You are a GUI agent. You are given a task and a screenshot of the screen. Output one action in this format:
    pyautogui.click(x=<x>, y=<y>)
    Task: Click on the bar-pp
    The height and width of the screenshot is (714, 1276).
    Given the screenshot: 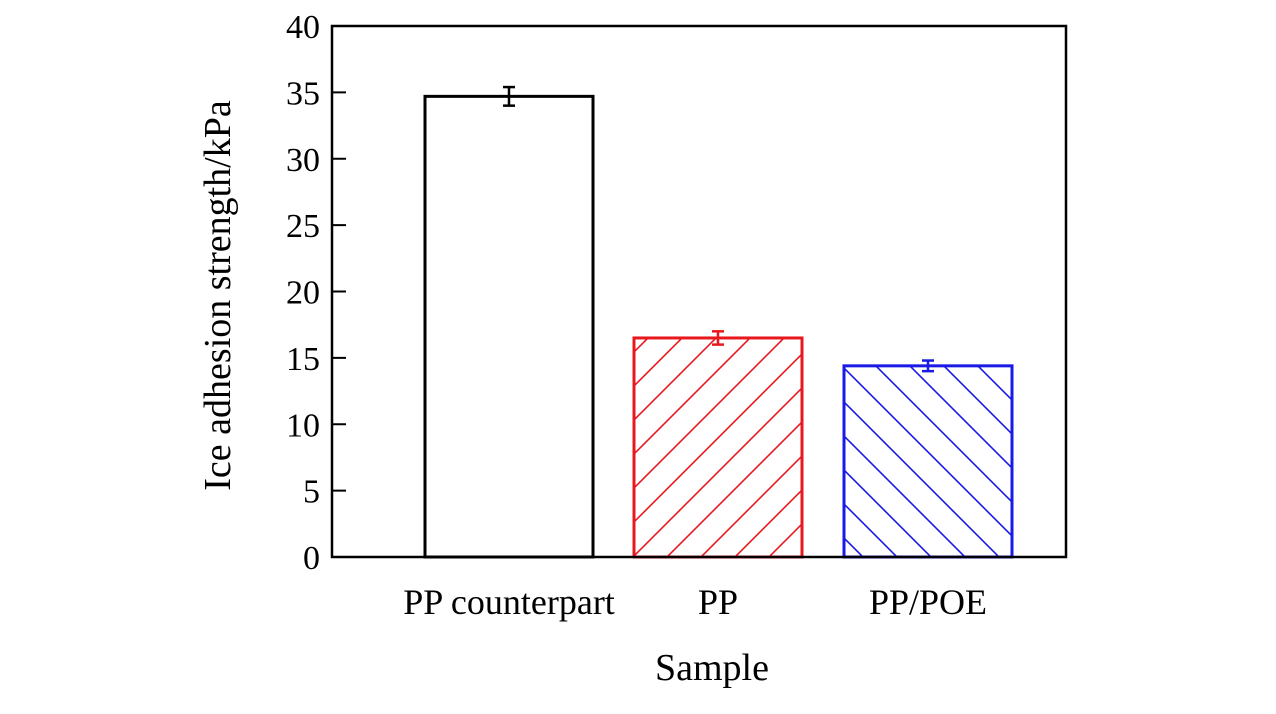 What is the action you would take?
    pyautogui.click(x=718, y=447)
    